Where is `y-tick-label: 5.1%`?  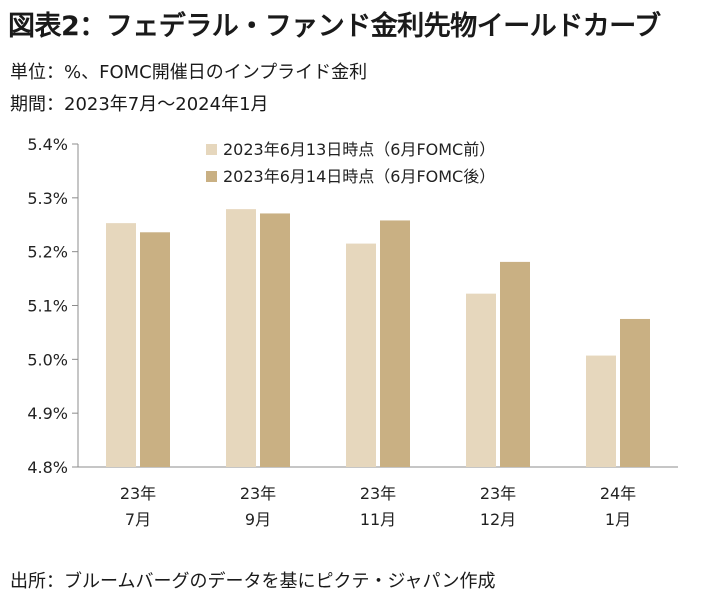 y-tick-label: 5.1% is located at coordinates (47, 306).